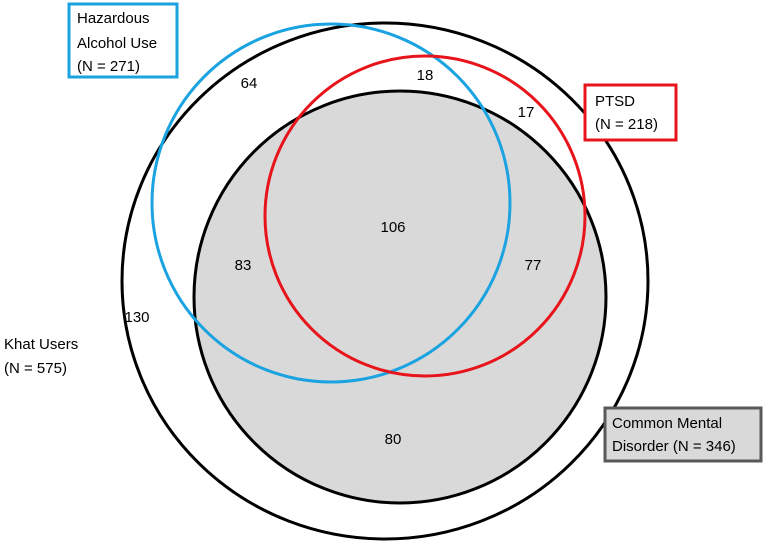  I want to click on cmd-label-box, so click(683, 434).